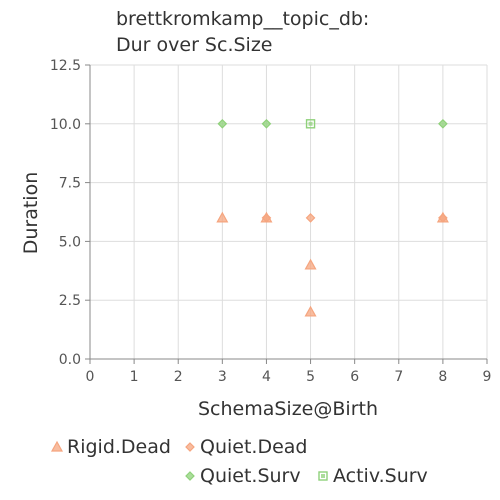 The image size is (500, 500). I want to click on point-activ-surv-outer, so click(310, 124).